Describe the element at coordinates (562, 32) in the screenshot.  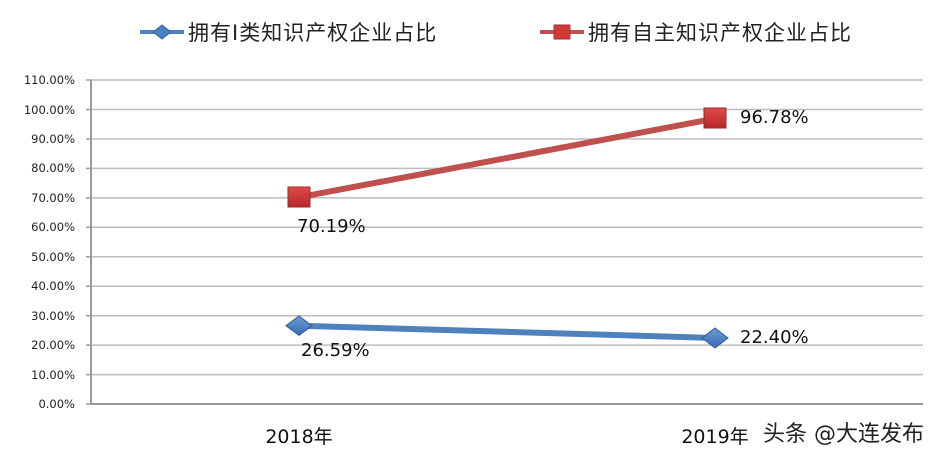
I see `red-square-line-icon` at that location.